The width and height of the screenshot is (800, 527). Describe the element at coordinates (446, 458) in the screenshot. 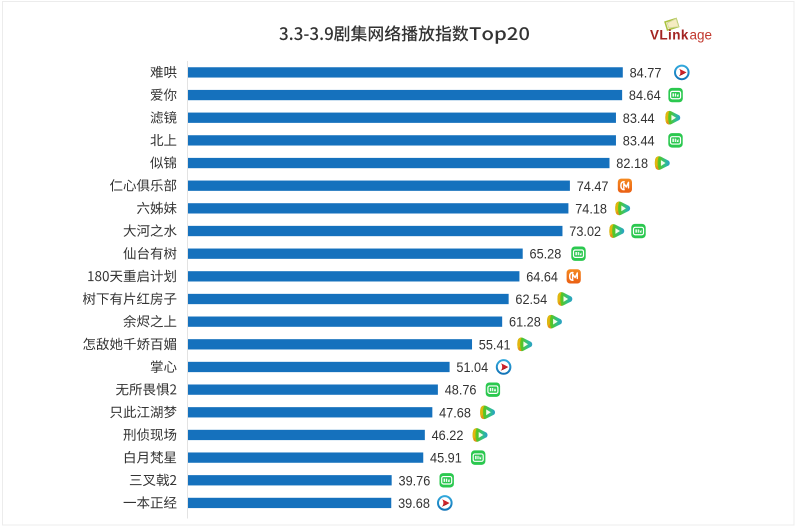

I see `svg-text: 45.91` at that location.